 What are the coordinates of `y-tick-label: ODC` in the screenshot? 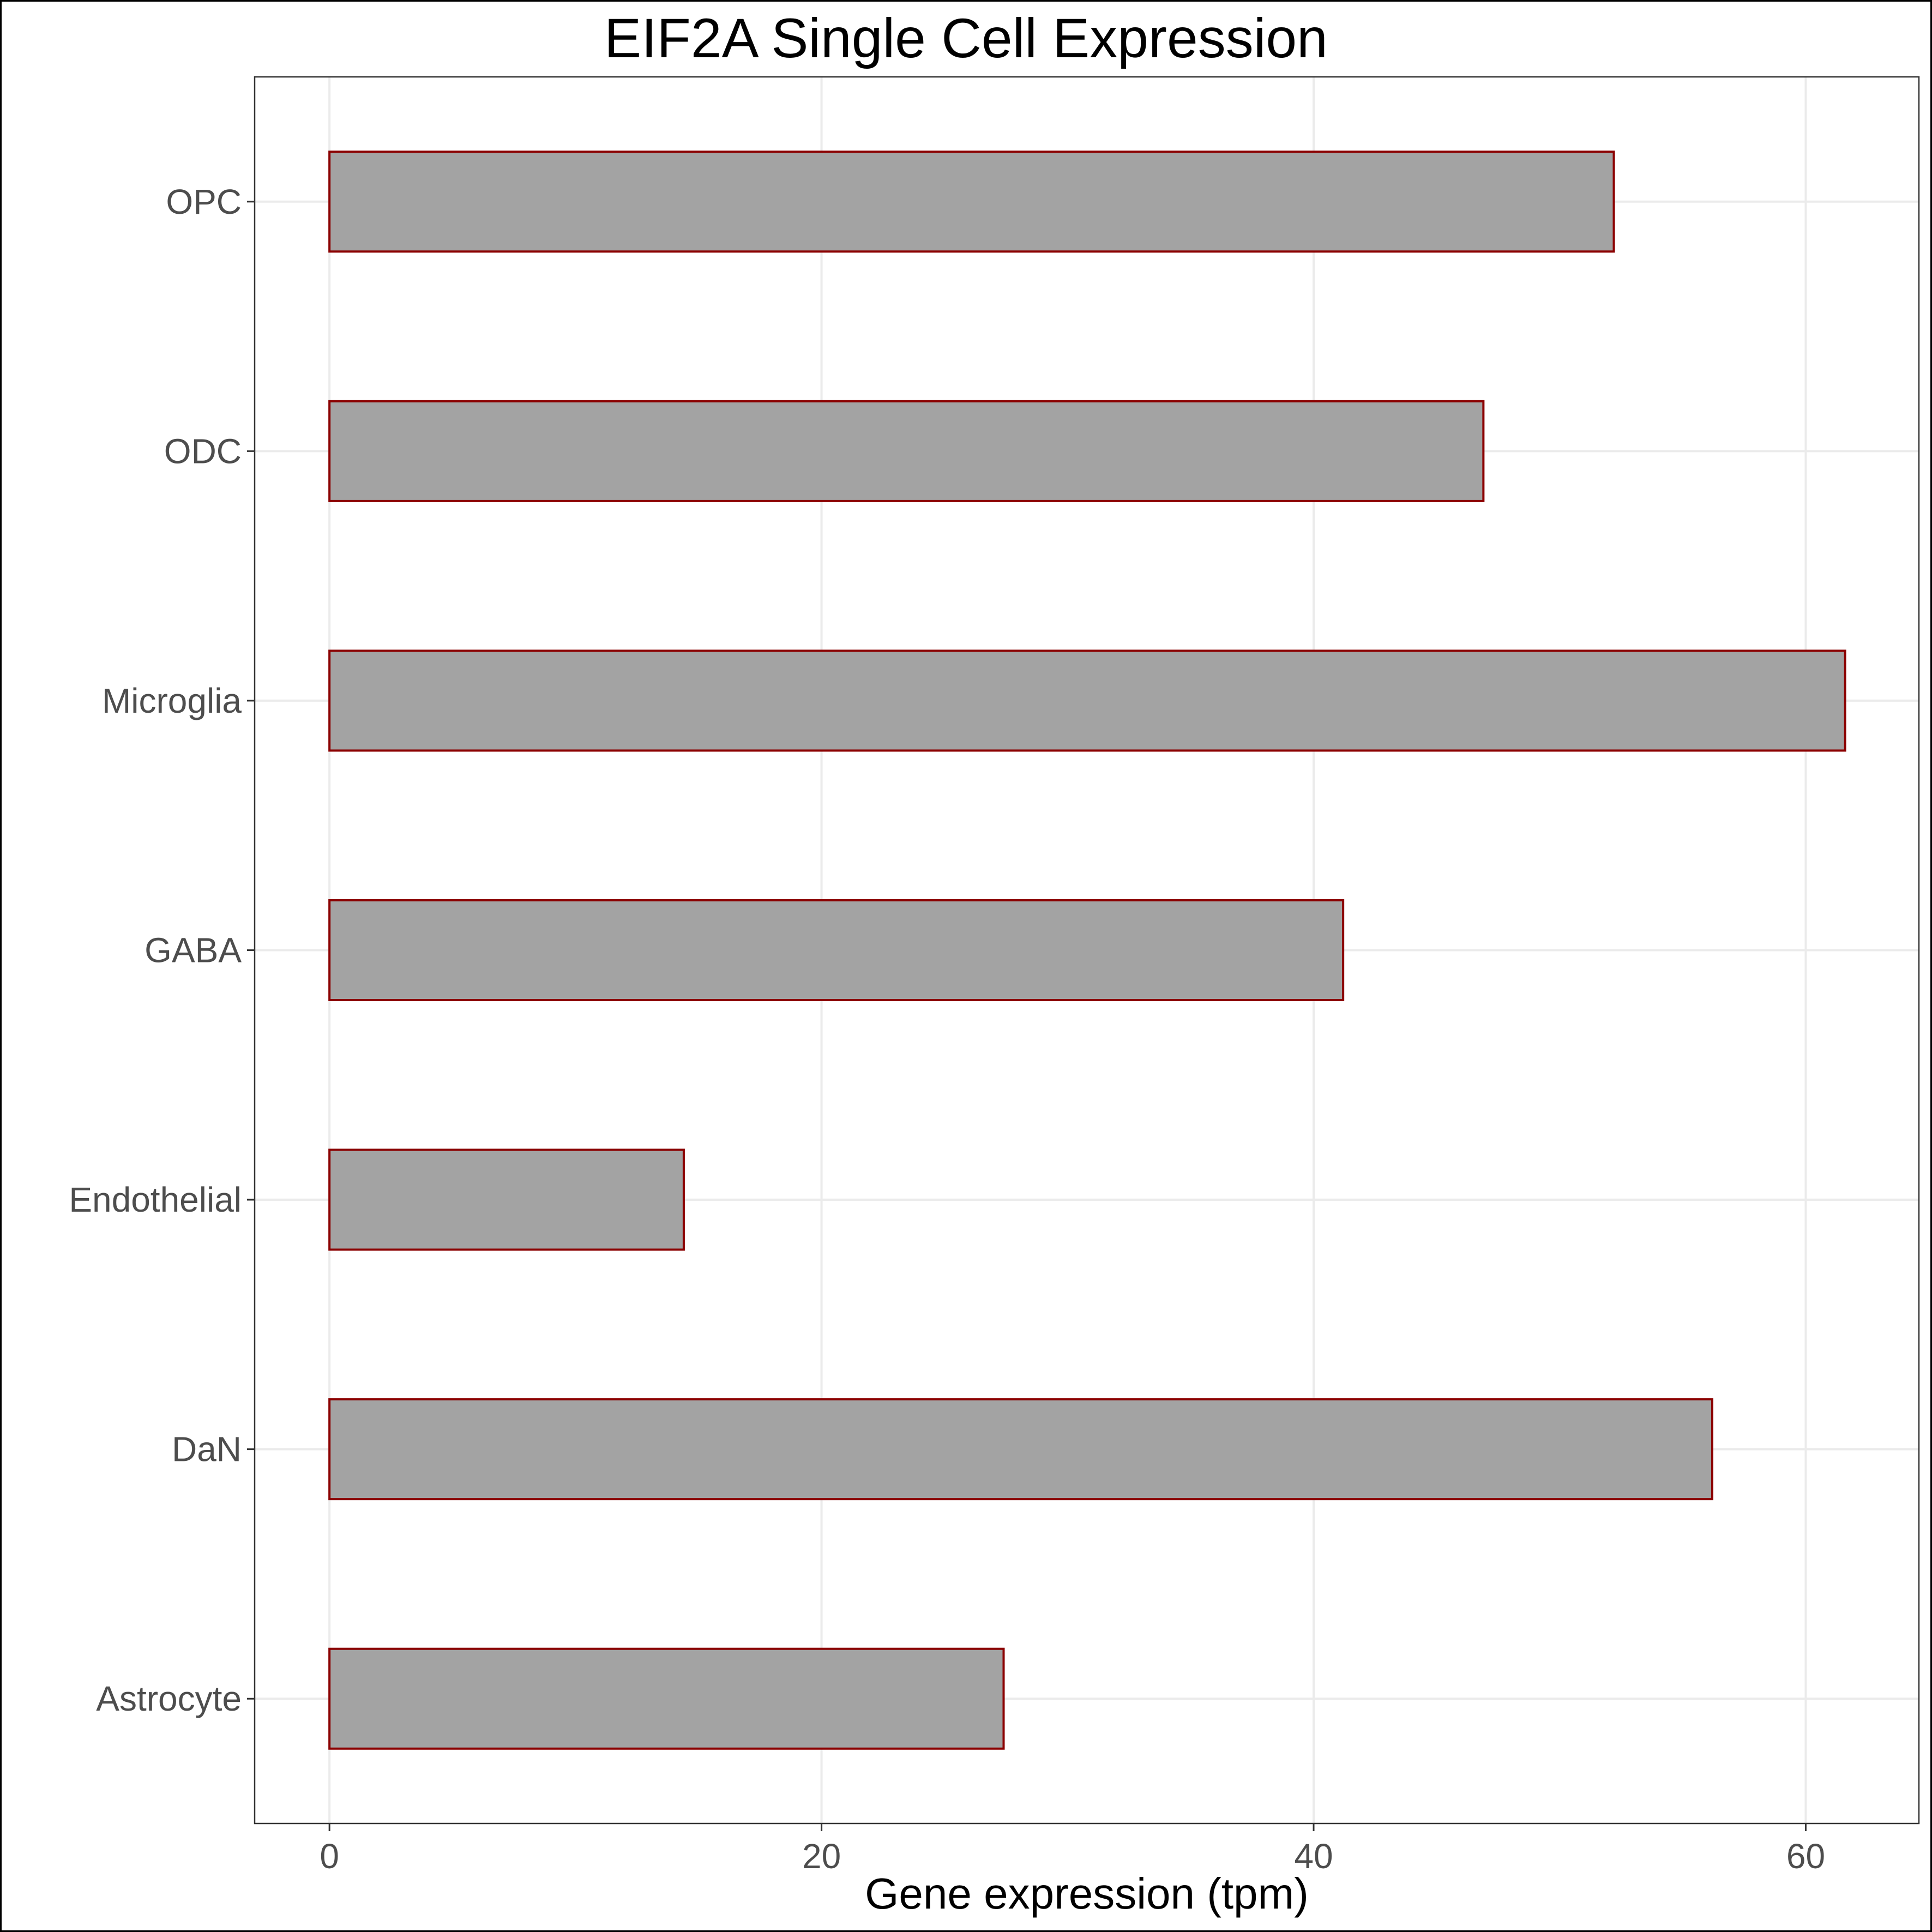 It's located at (203, 451).